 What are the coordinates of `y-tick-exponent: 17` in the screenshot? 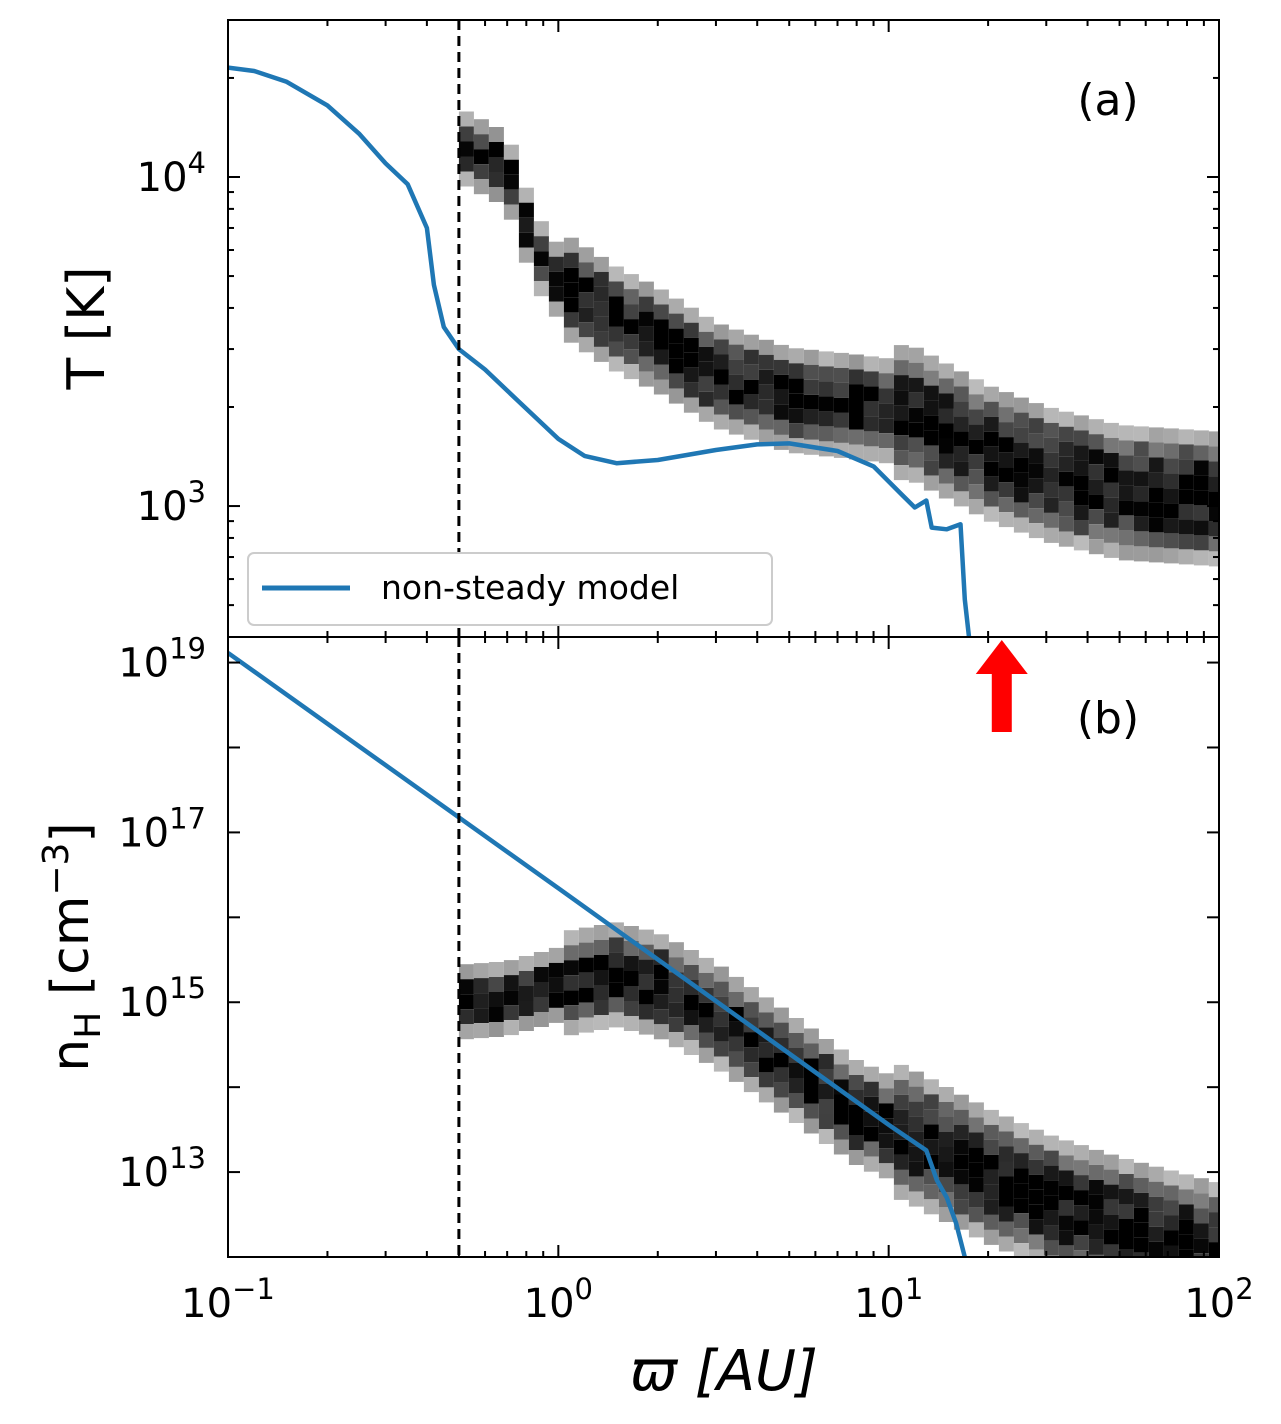 It's located at (187, 818).